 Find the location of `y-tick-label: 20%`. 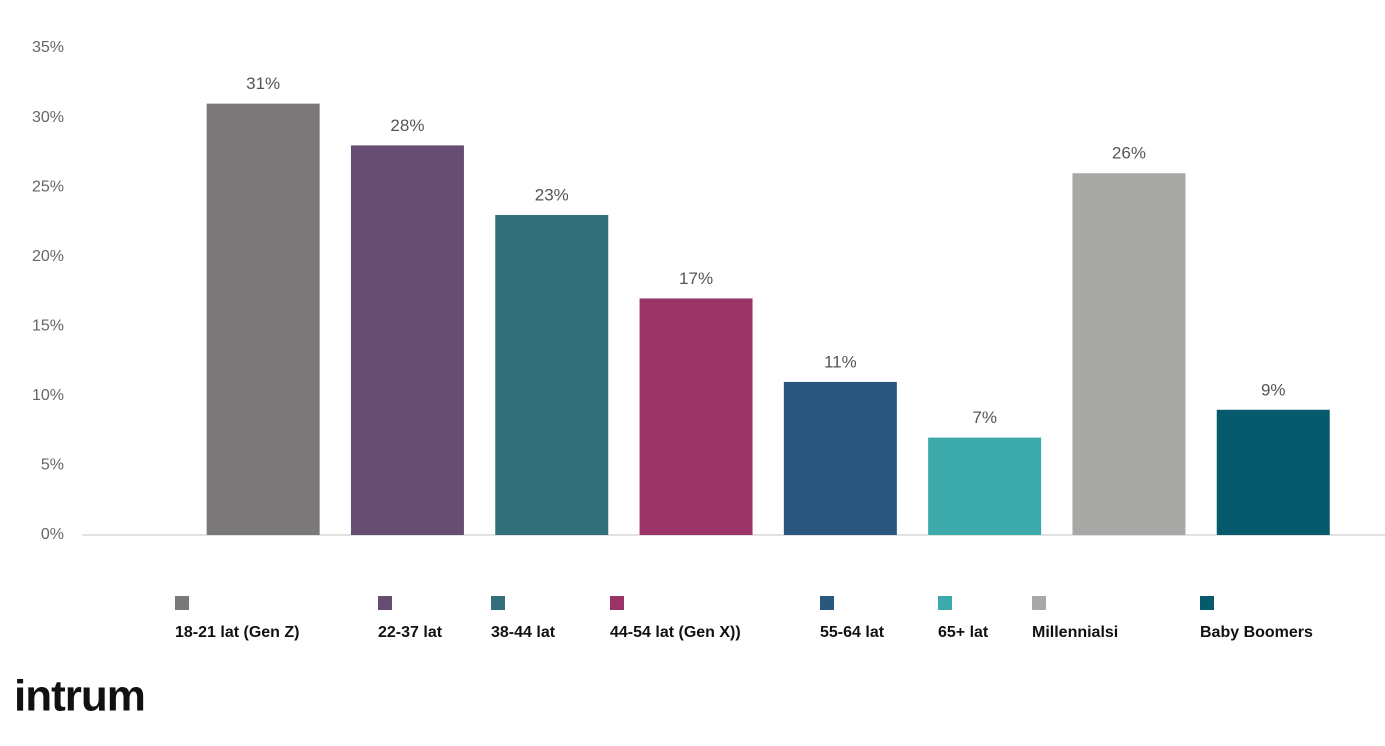

y-tick-label: 20% is located at coordinates (48, 256).